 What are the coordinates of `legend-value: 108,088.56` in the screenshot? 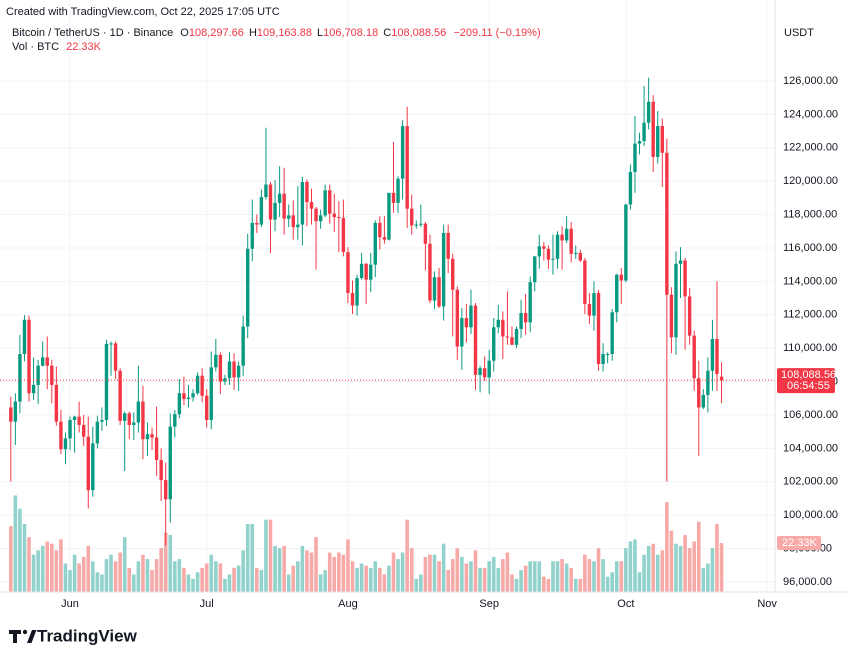 It's located at (418, 33).